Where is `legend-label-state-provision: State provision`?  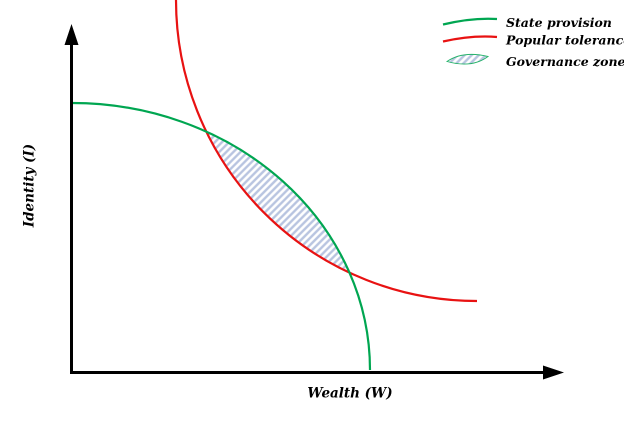 legend-label-state-provision: State provision is located at coordinates (559, 22).